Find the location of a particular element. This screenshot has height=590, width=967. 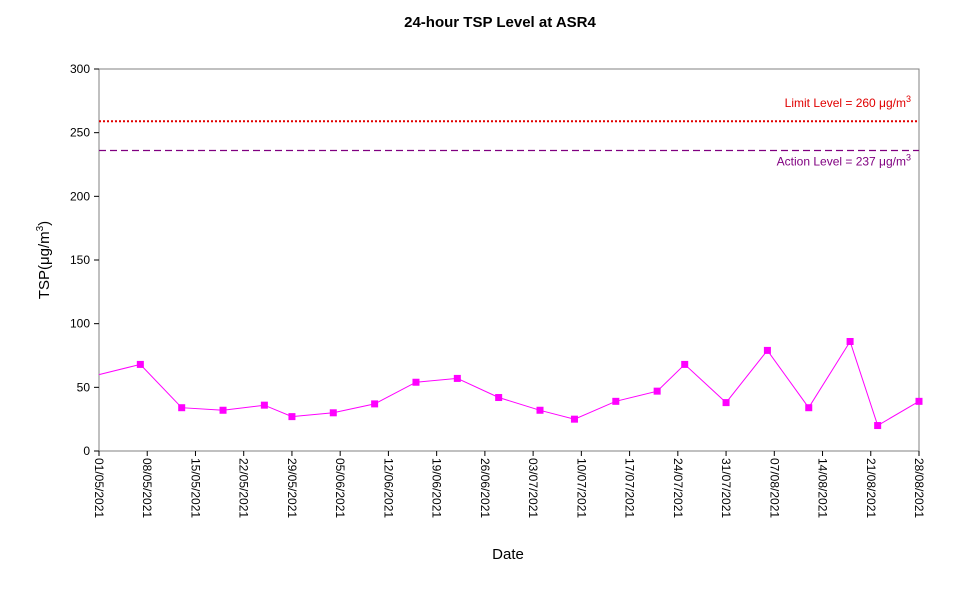

x-axis-label: Date is located at coordinates (508, 554).